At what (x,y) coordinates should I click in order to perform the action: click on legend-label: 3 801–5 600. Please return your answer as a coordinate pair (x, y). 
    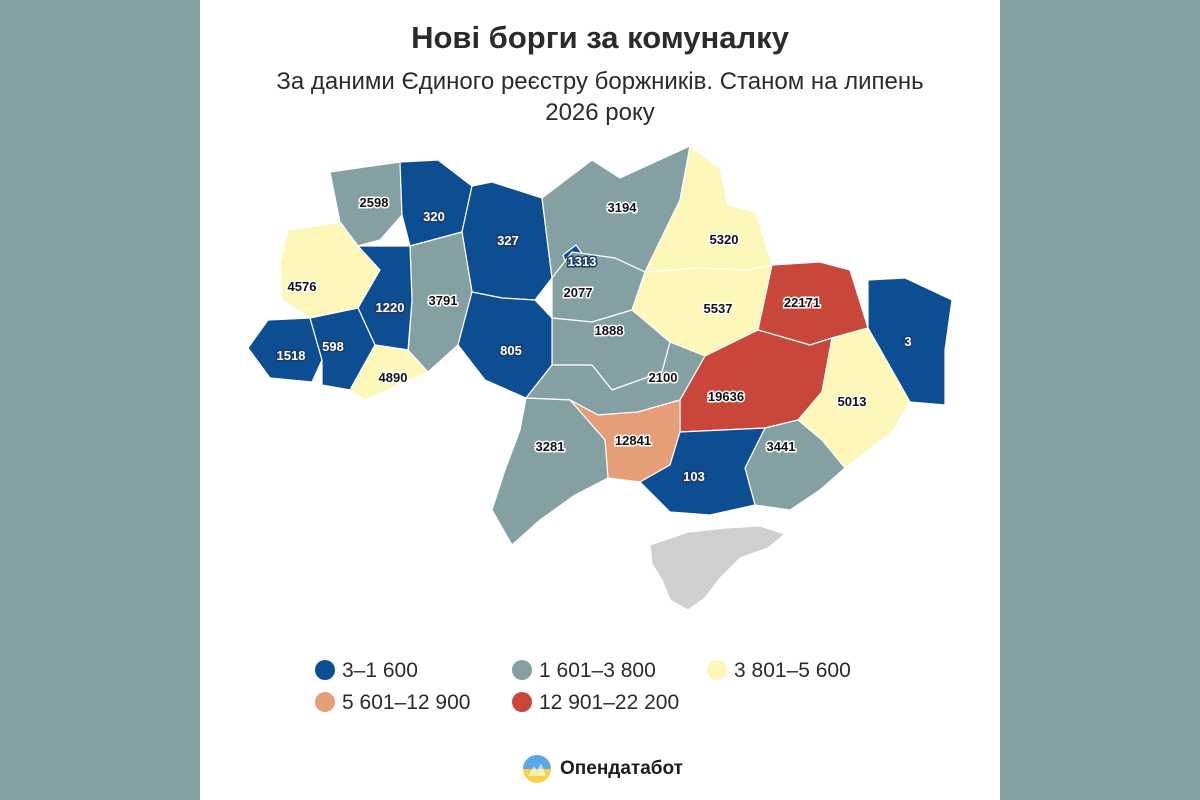
    Looking at the image, I should click on (792, 670).